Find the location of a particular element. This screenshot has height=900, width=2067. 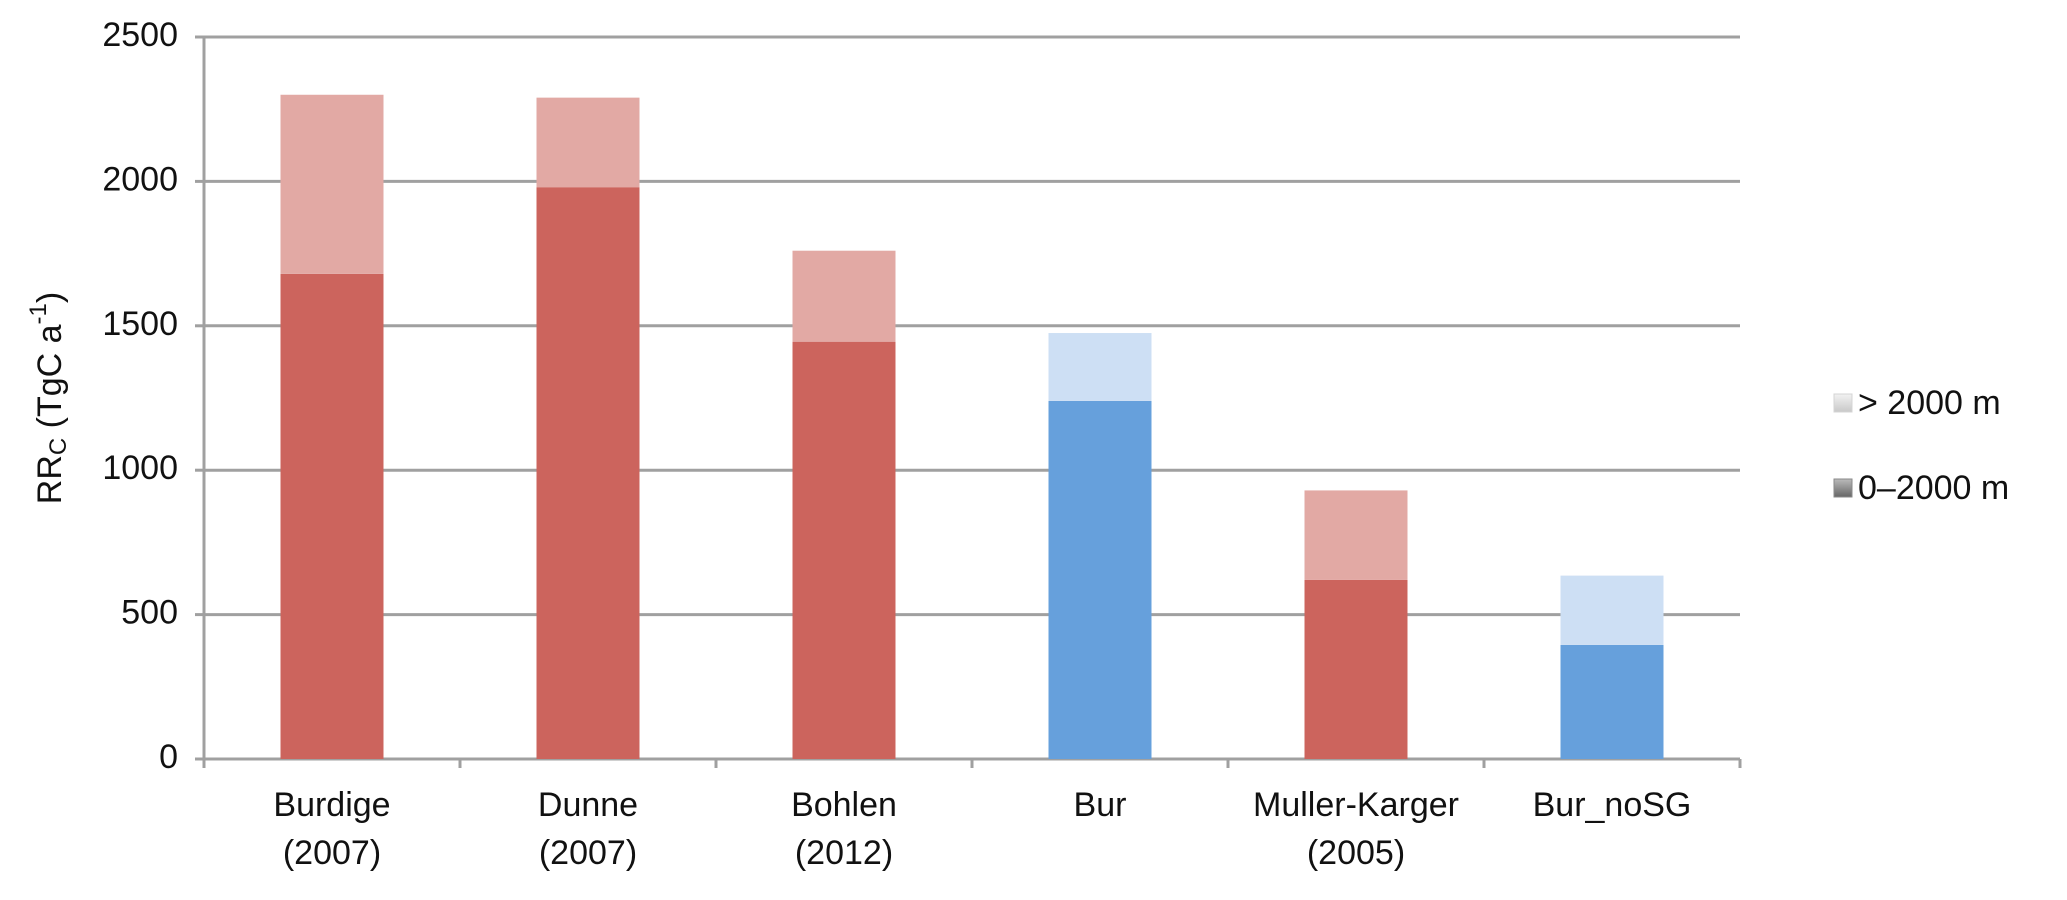

legend-label: 0–2000 m is located at coordinates (1933, 488).